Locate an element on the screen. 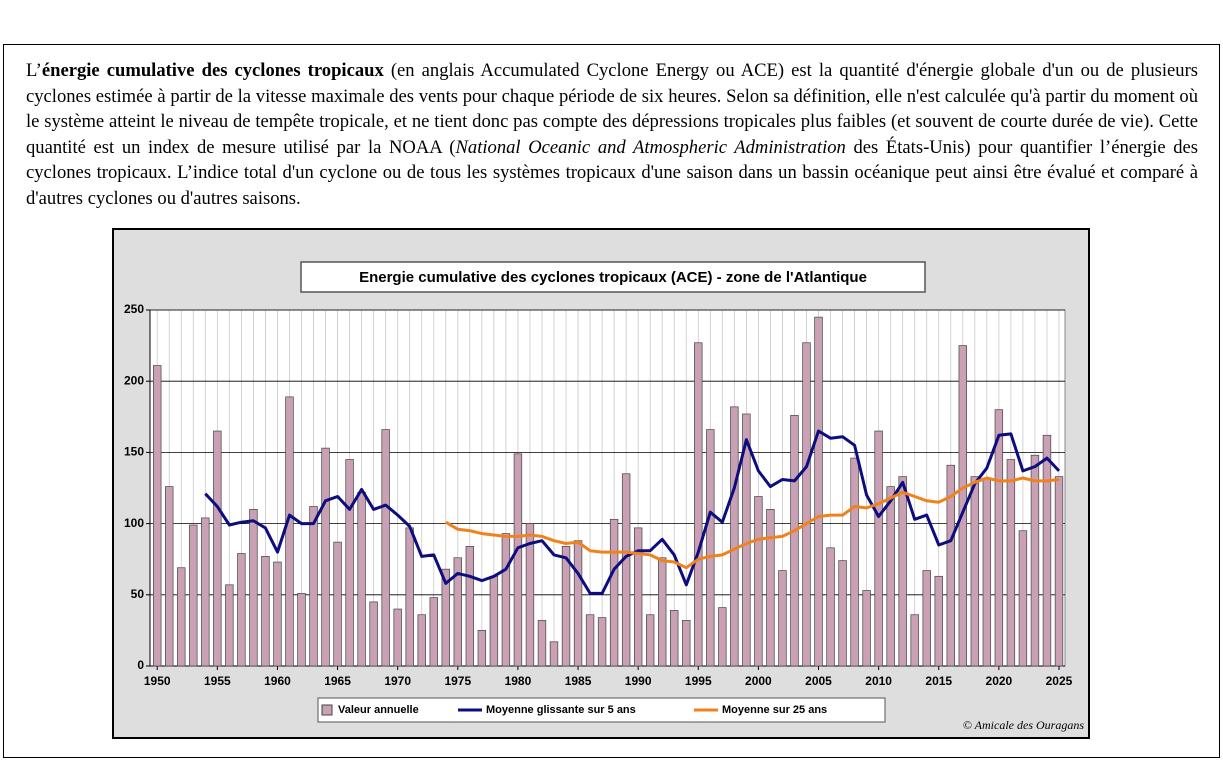  credit: © Amicale des Ouragans is located at coordinates (1024, 725).